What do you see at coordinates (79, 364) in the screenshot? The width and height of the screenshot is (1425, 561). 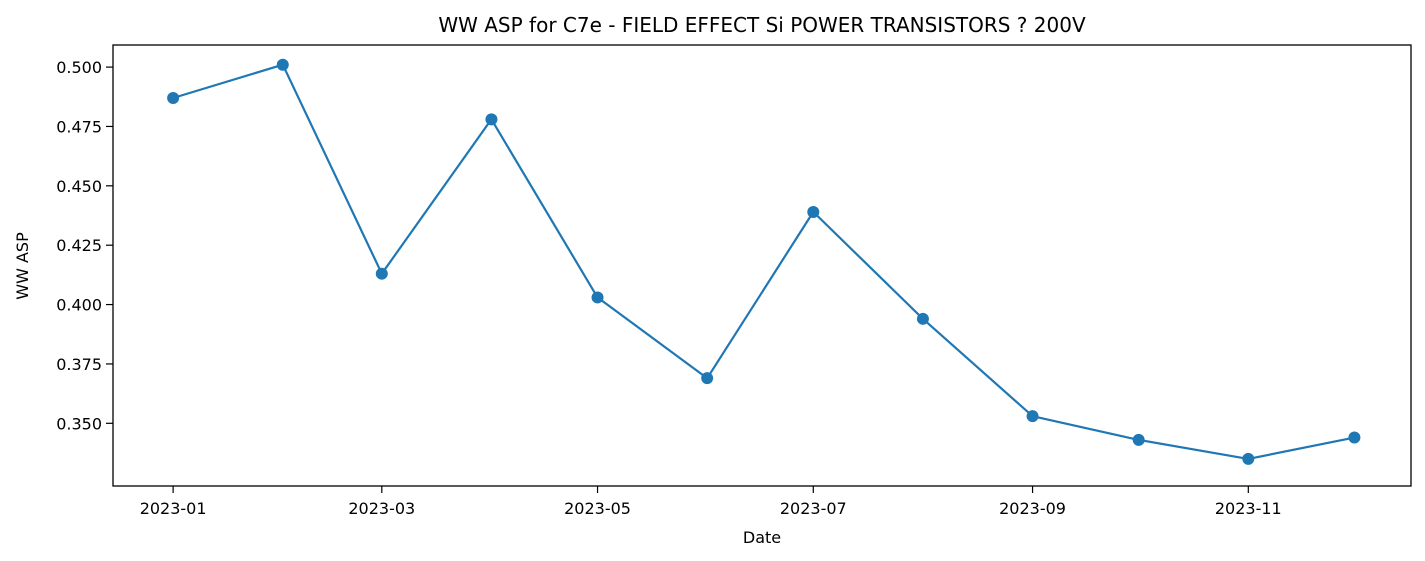 I see `y-tick-label: 0.375` at bounding box center [79, 364].